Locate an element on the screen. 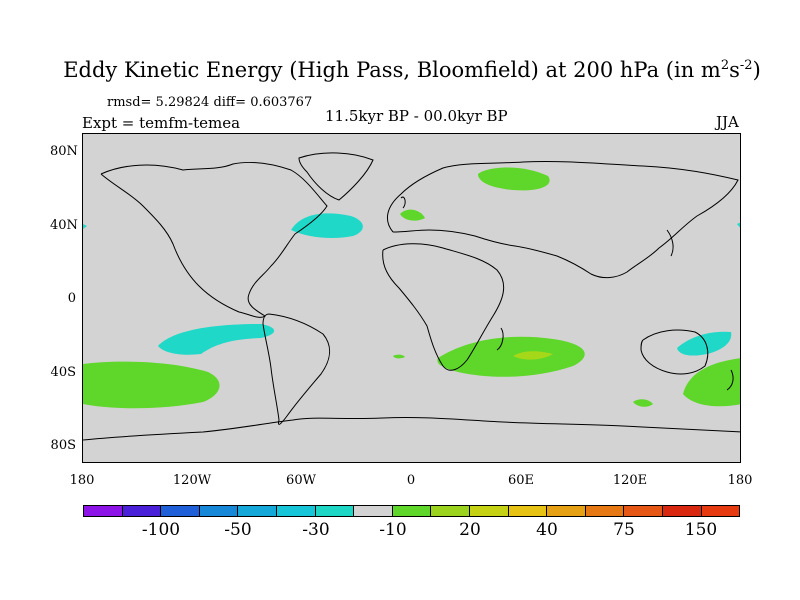 The image size is (800, 600). new-zealand-coast is located at coordinates (730, 380).